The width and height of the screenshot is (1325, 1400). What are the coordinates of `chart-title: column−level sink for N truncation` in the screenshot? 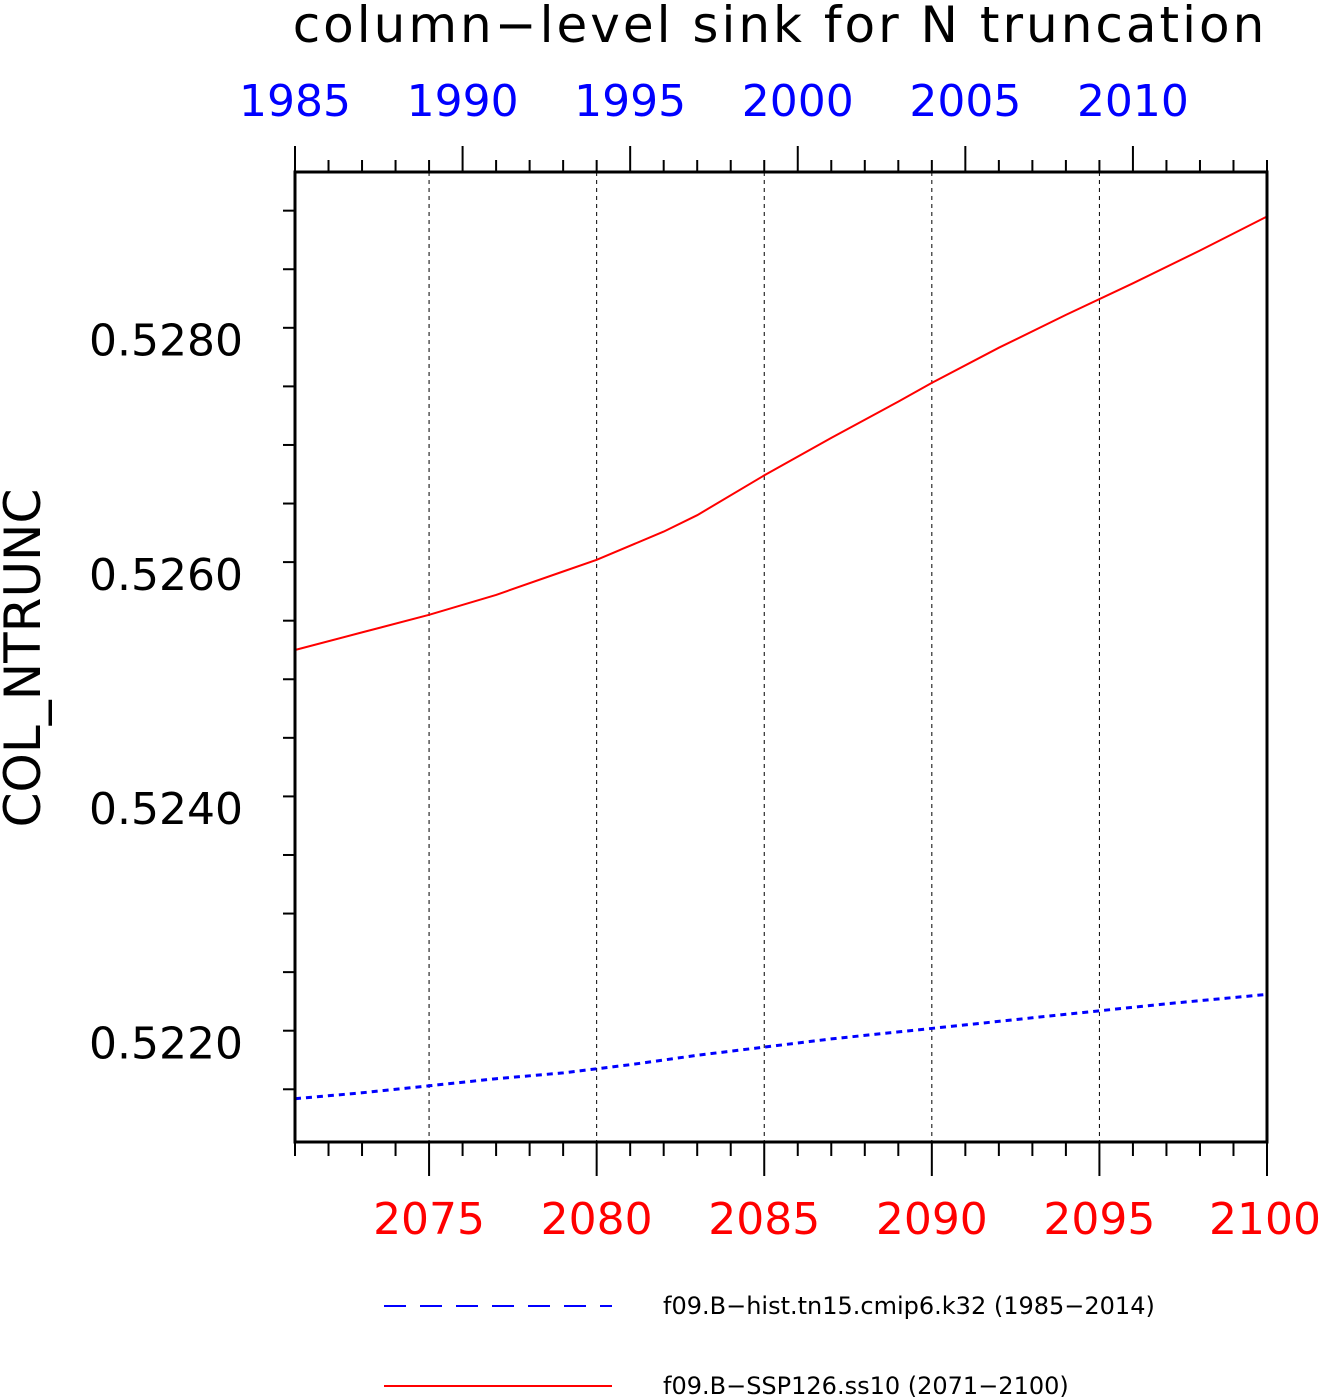 It's located at (780, 27).